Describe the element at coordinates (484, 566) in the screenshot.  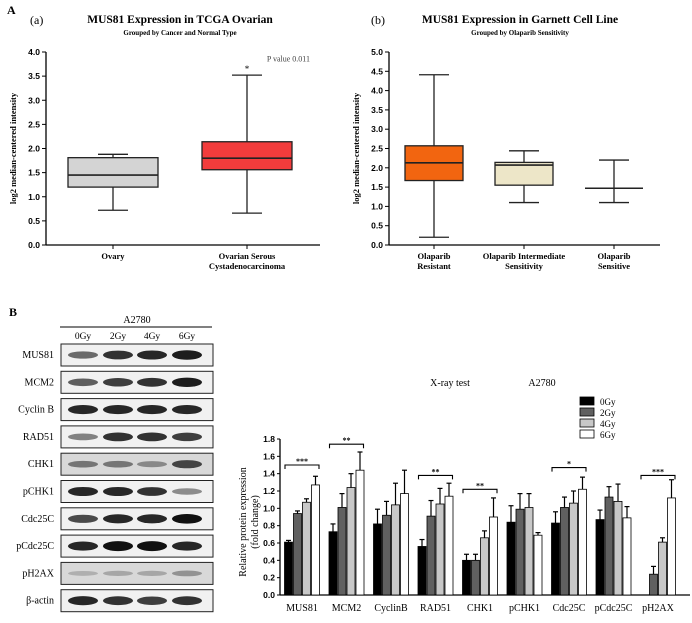
I see `bar-4gy-chk1` at that location.